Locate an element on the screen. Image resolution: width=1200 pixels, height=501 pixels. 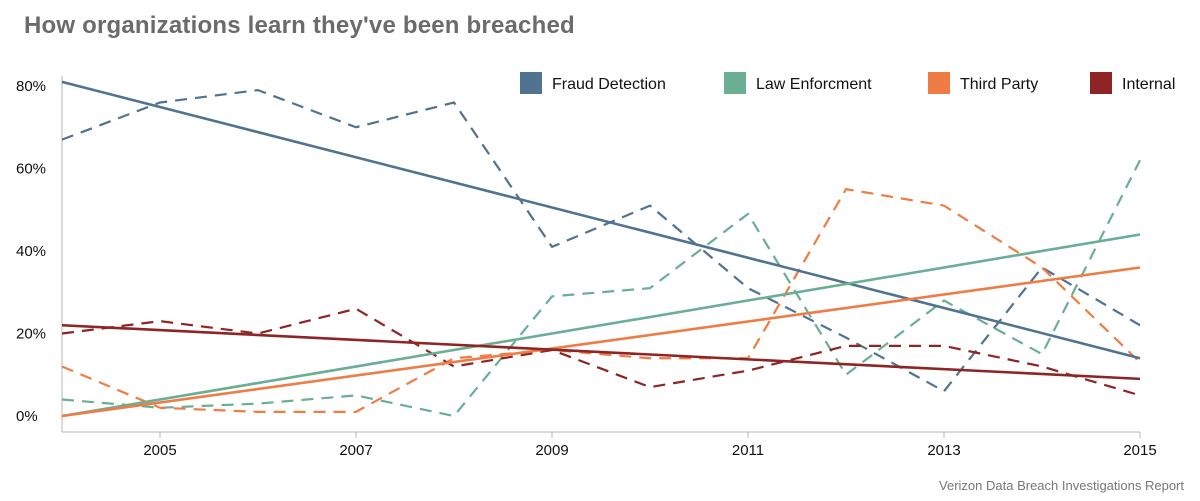
y-tick-label: 60% is located at coordinates (31, 169).